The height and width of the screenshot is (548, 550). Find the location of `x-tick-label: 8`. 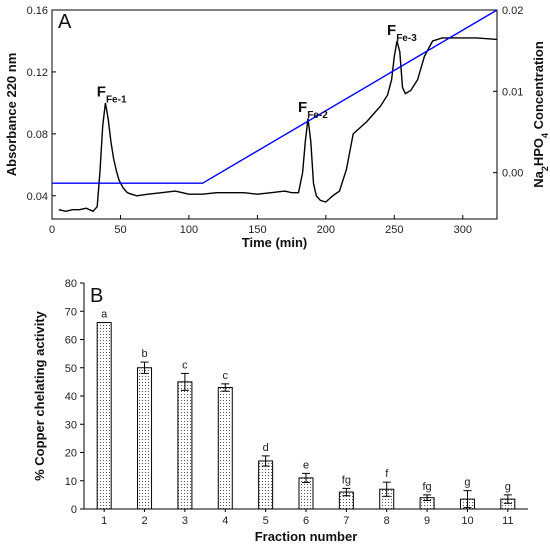

x-tick-label: 8 is located at coordinates (387, 521).